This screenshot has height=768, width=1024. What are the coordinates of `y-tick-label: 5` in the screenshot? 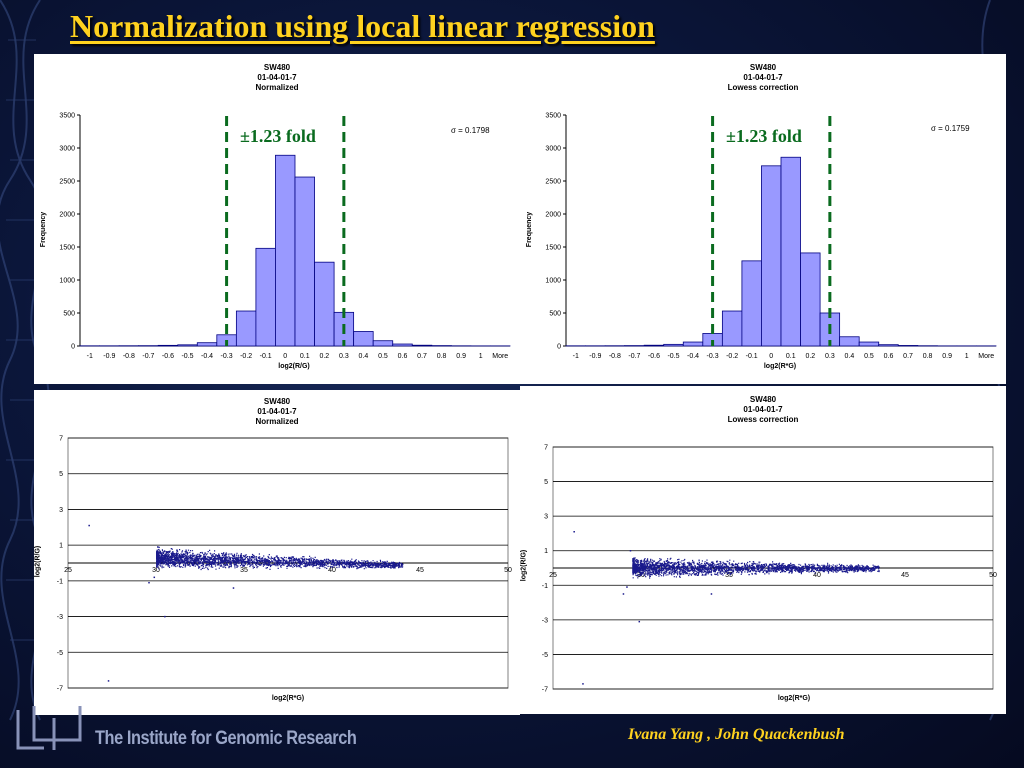 It's located at (546, 482).